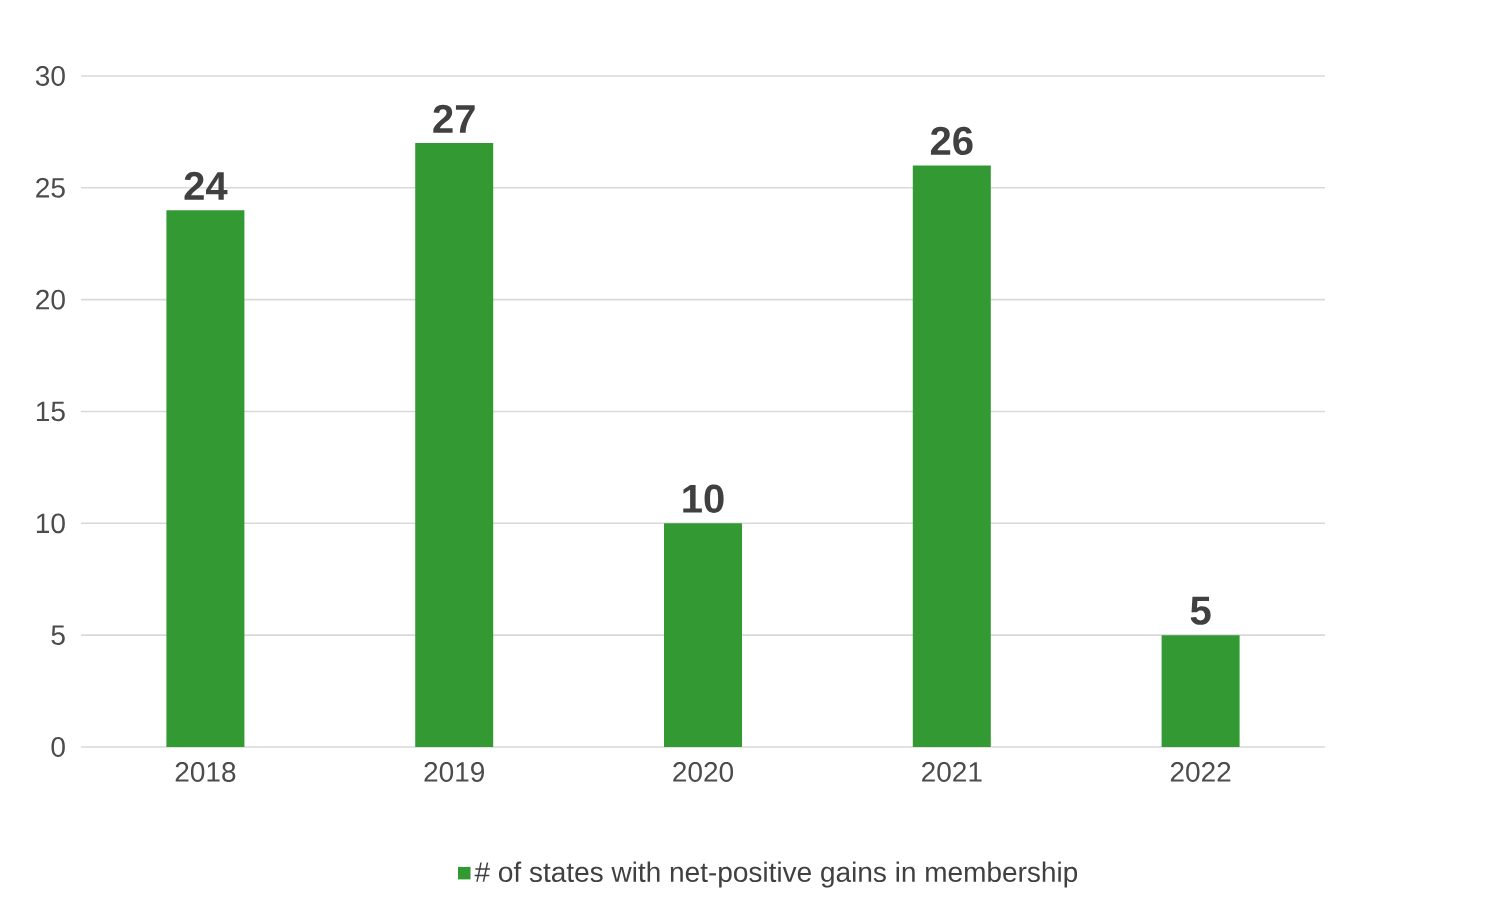 This screenshot has height=908, width=1491. Describe the element at coordinates (703, 772) in the screenshot. I see `x-tick-label: 2020` at that location.